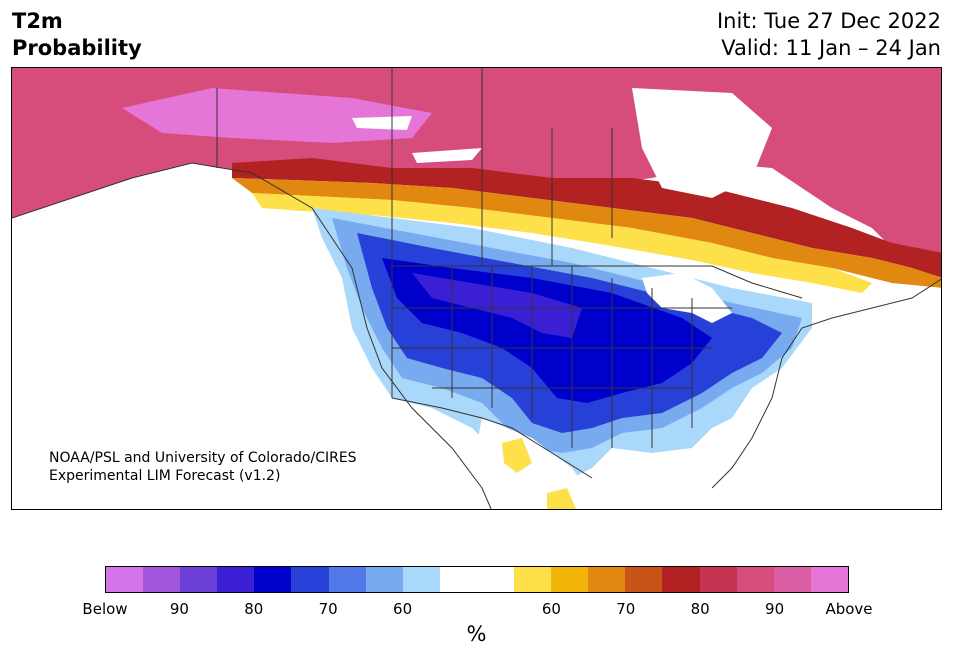 The height and width of the screenshot is (659, 953). Describe the element at coordinates (277, 115) in the screenshot. I see `above-pink-core` at that location.